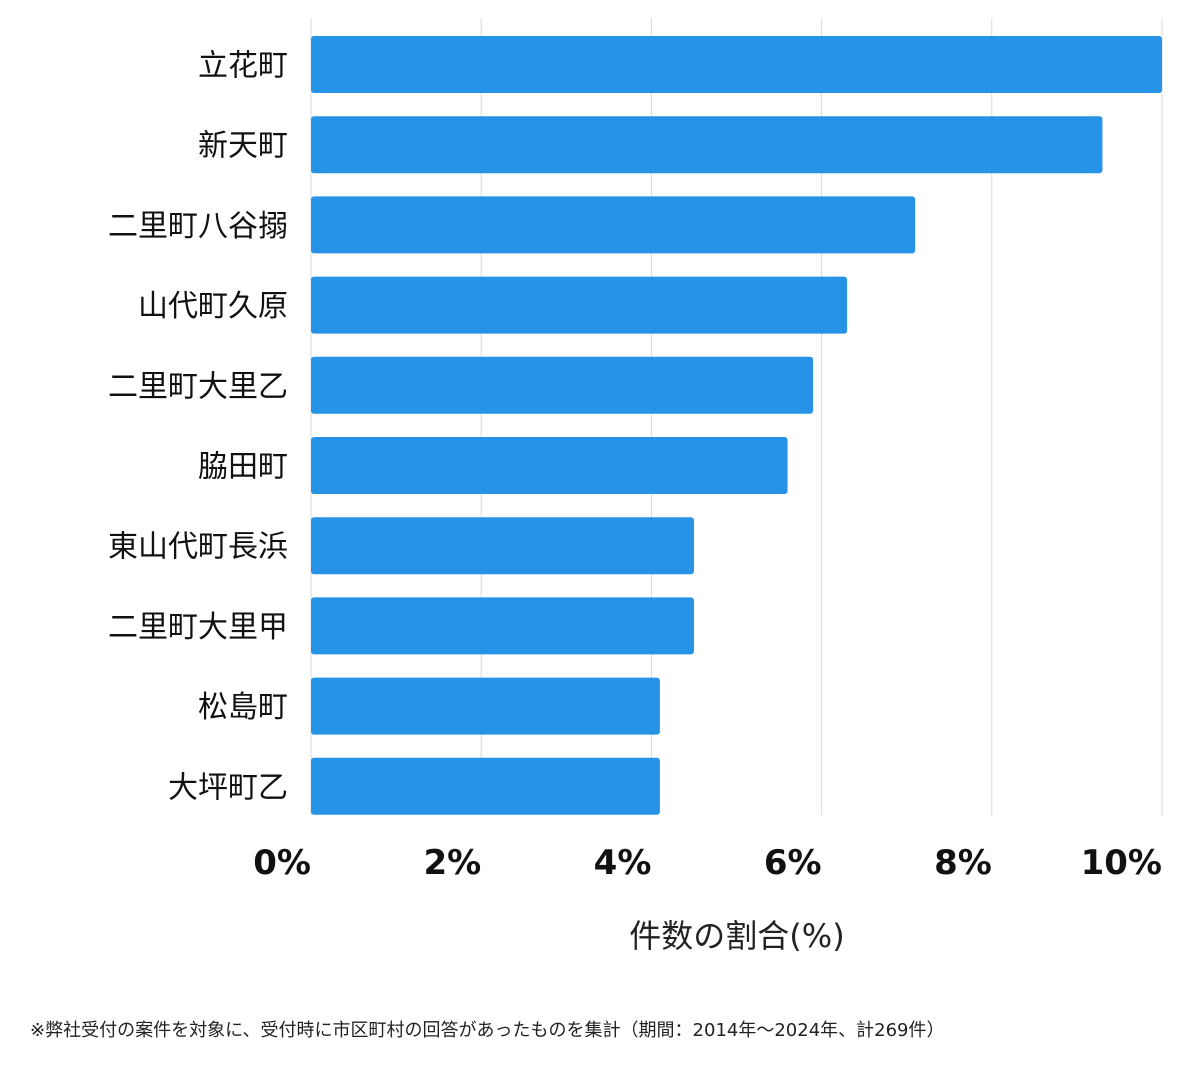 This screenshot has height=1069, width=1200. What do you see at coordinates (243, 467) in the screenshot?
I see `category-label: 脇田町` at bounding box center [243, 467].